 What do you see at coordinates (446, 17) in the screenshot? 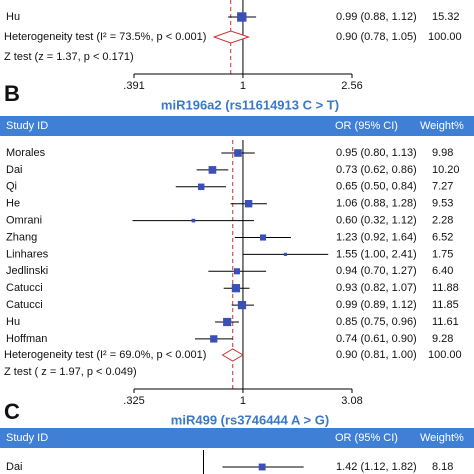
I see `weight-label: 15.32` at bounding box center [446, 17].